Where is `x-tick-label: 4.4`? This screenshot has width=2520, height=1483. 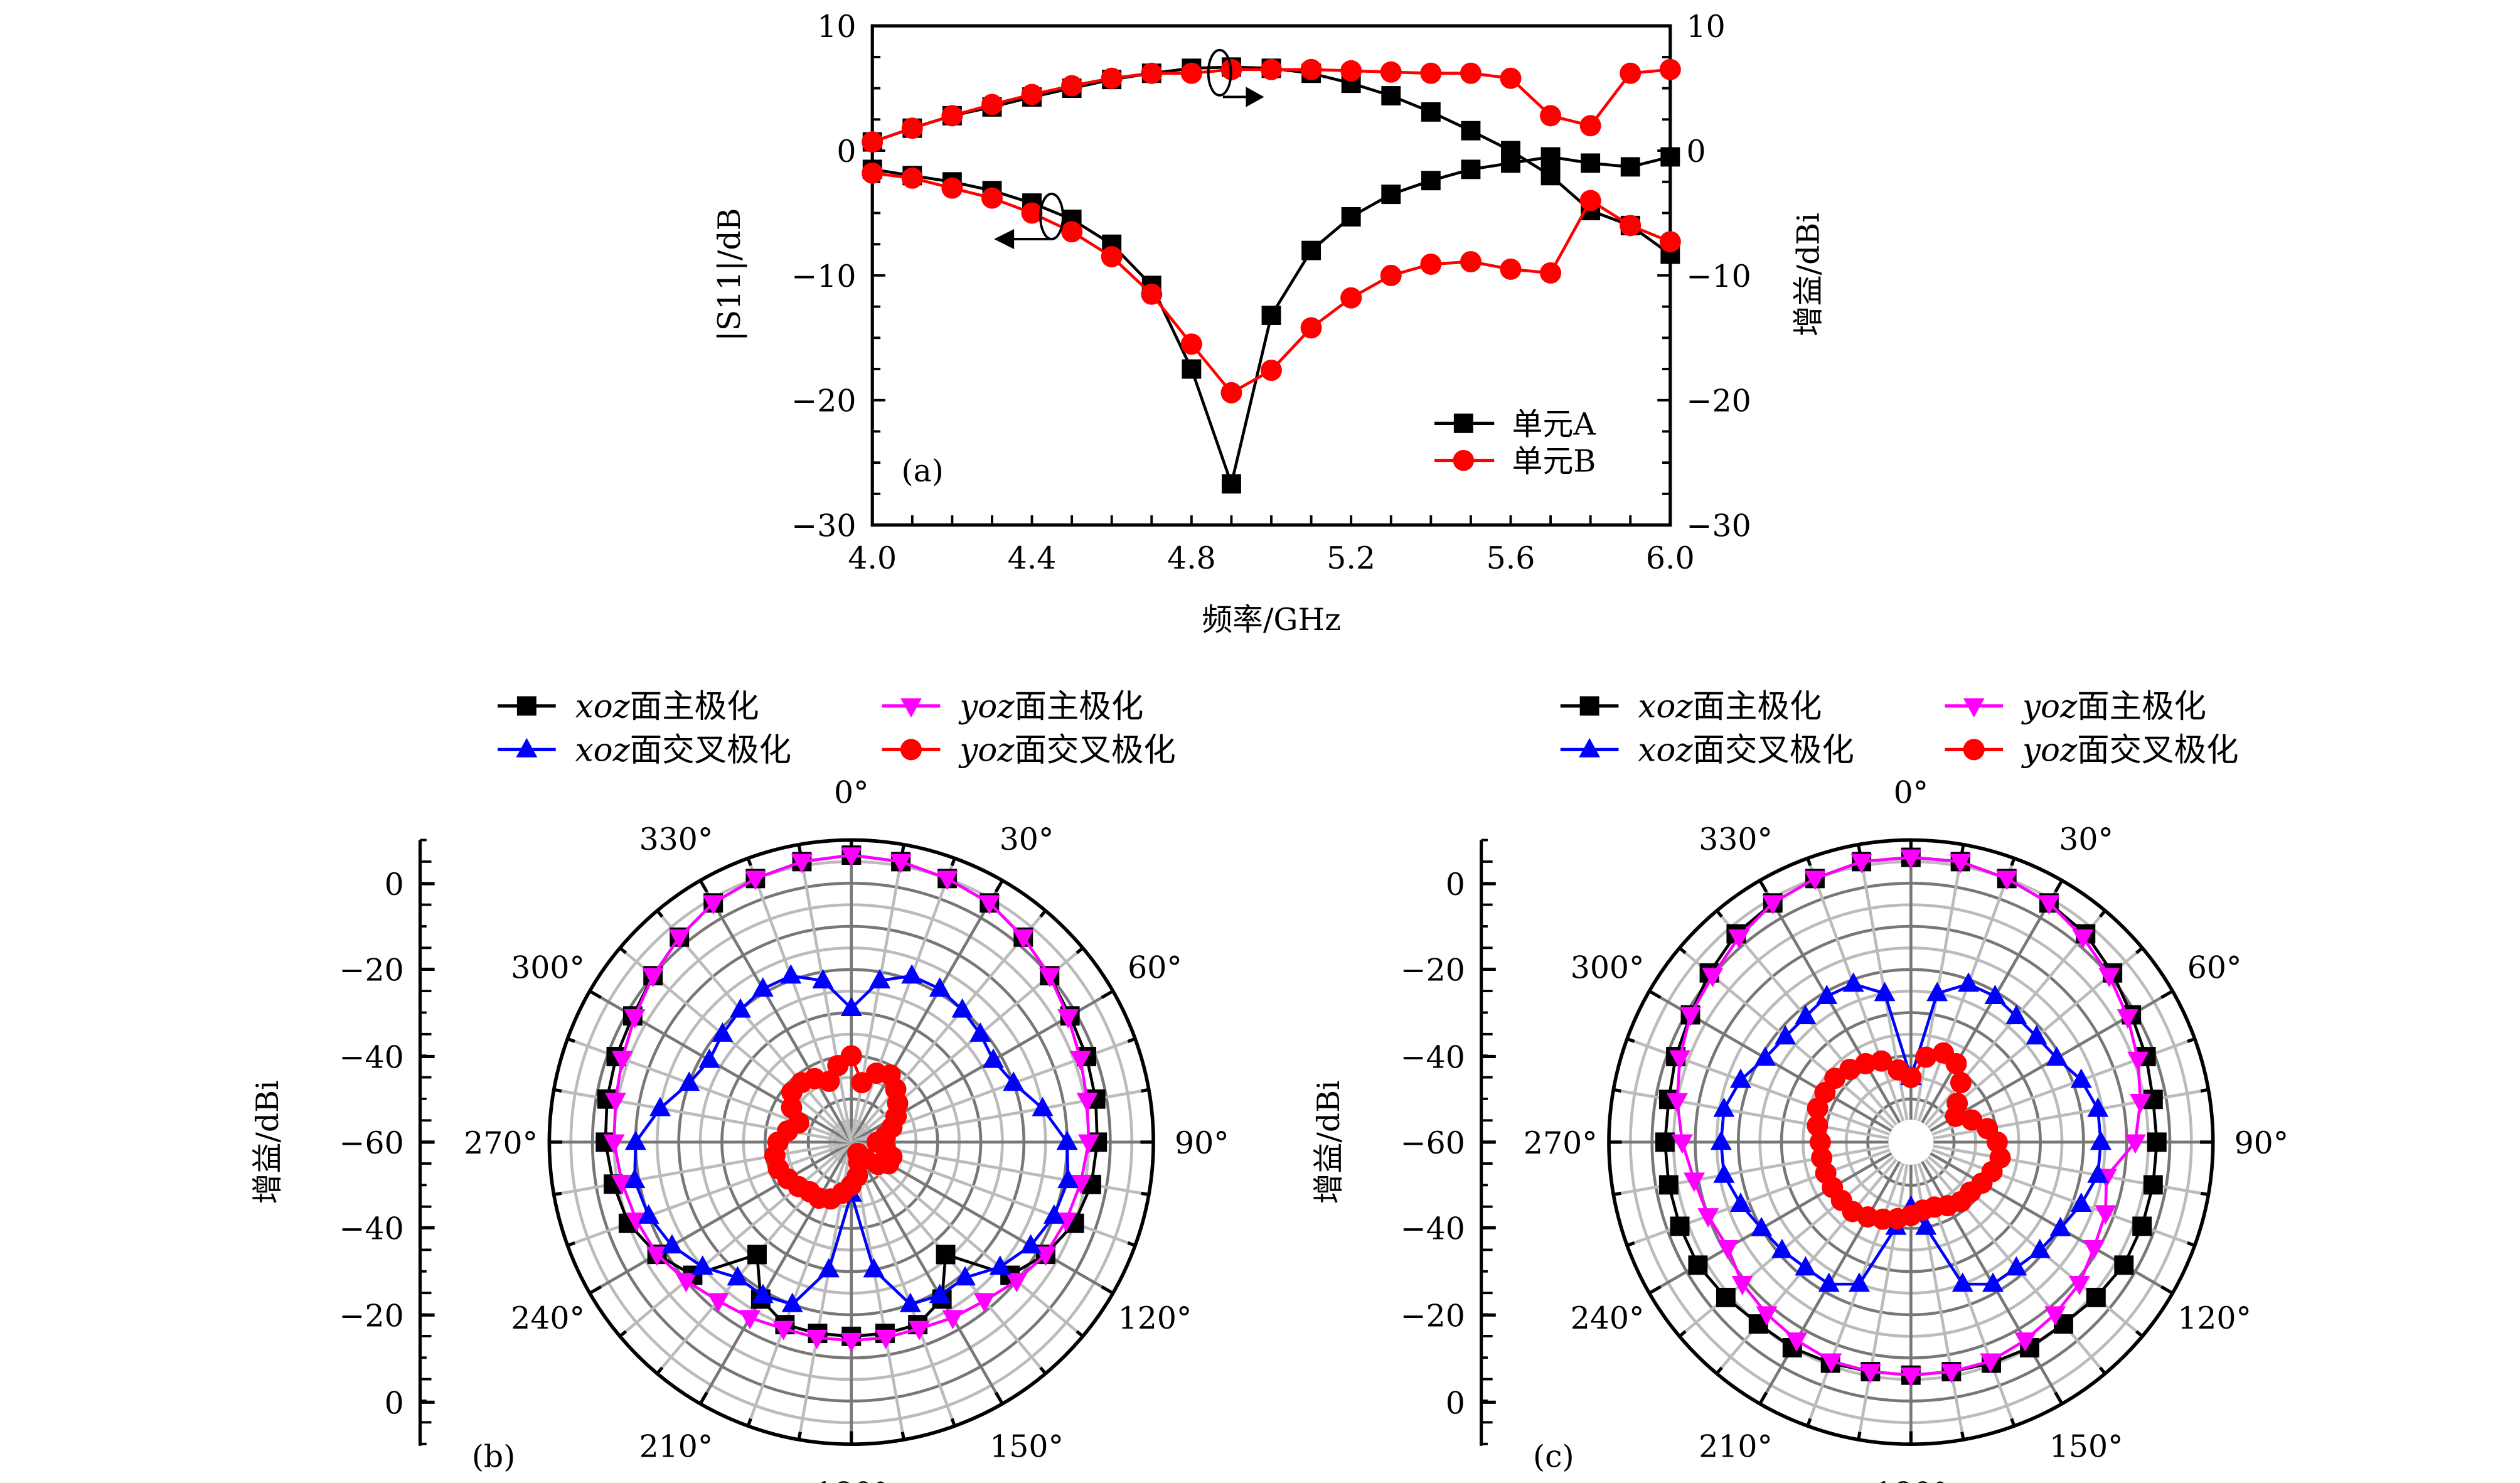 x-tick-label: 4.4 is located at coordinates (1032, 558).